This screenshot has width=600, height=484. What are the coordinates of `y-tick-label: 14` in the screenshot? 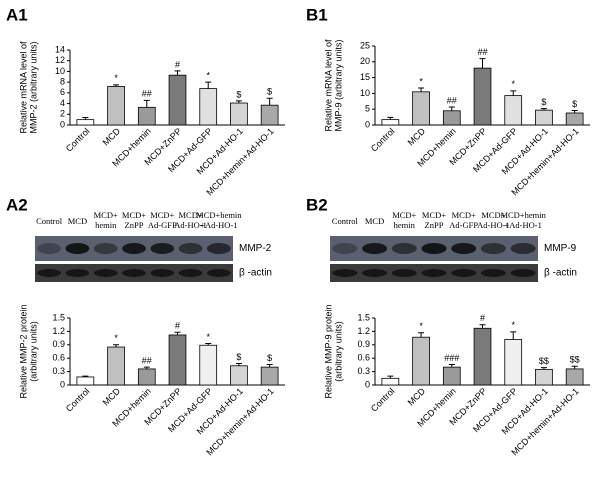 It's located at (60, 49).